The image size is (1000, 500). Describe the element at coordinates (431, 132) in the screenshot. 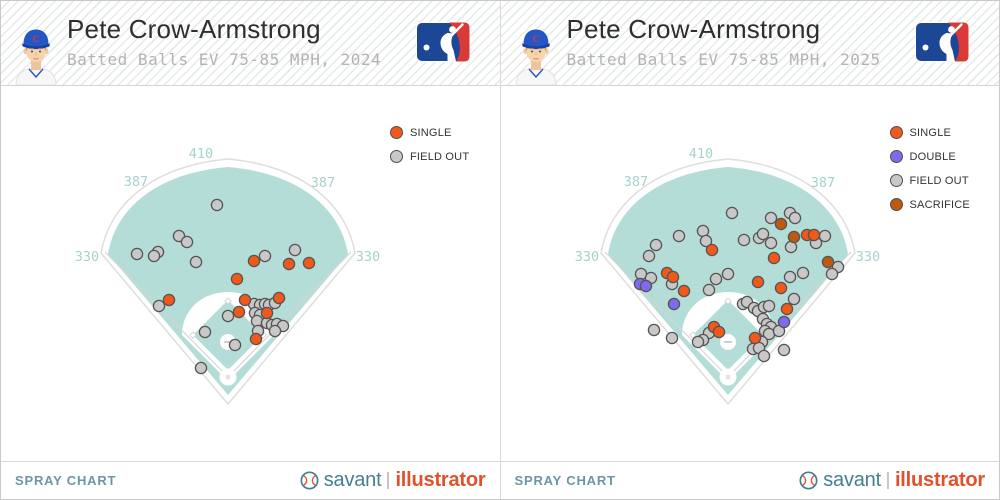

I see `legend-label: SINGLE` at that location.